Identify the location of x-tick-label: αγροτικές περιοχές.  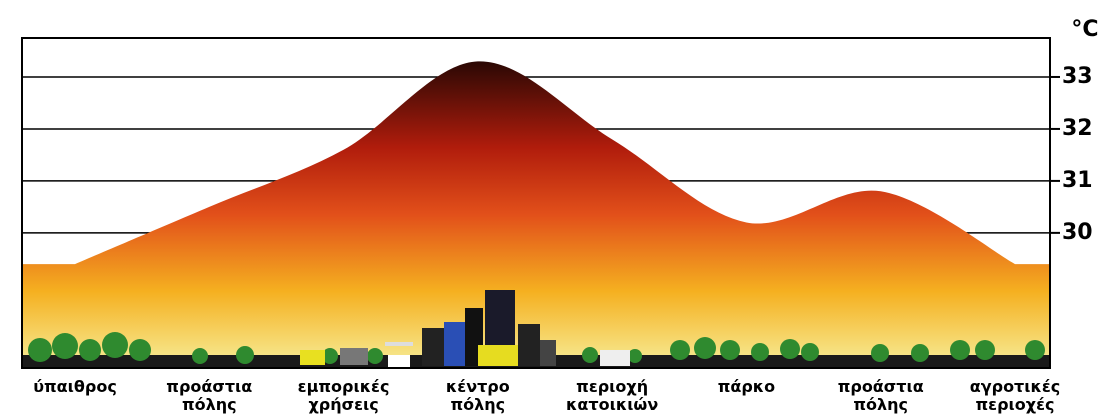
(1015, 395).